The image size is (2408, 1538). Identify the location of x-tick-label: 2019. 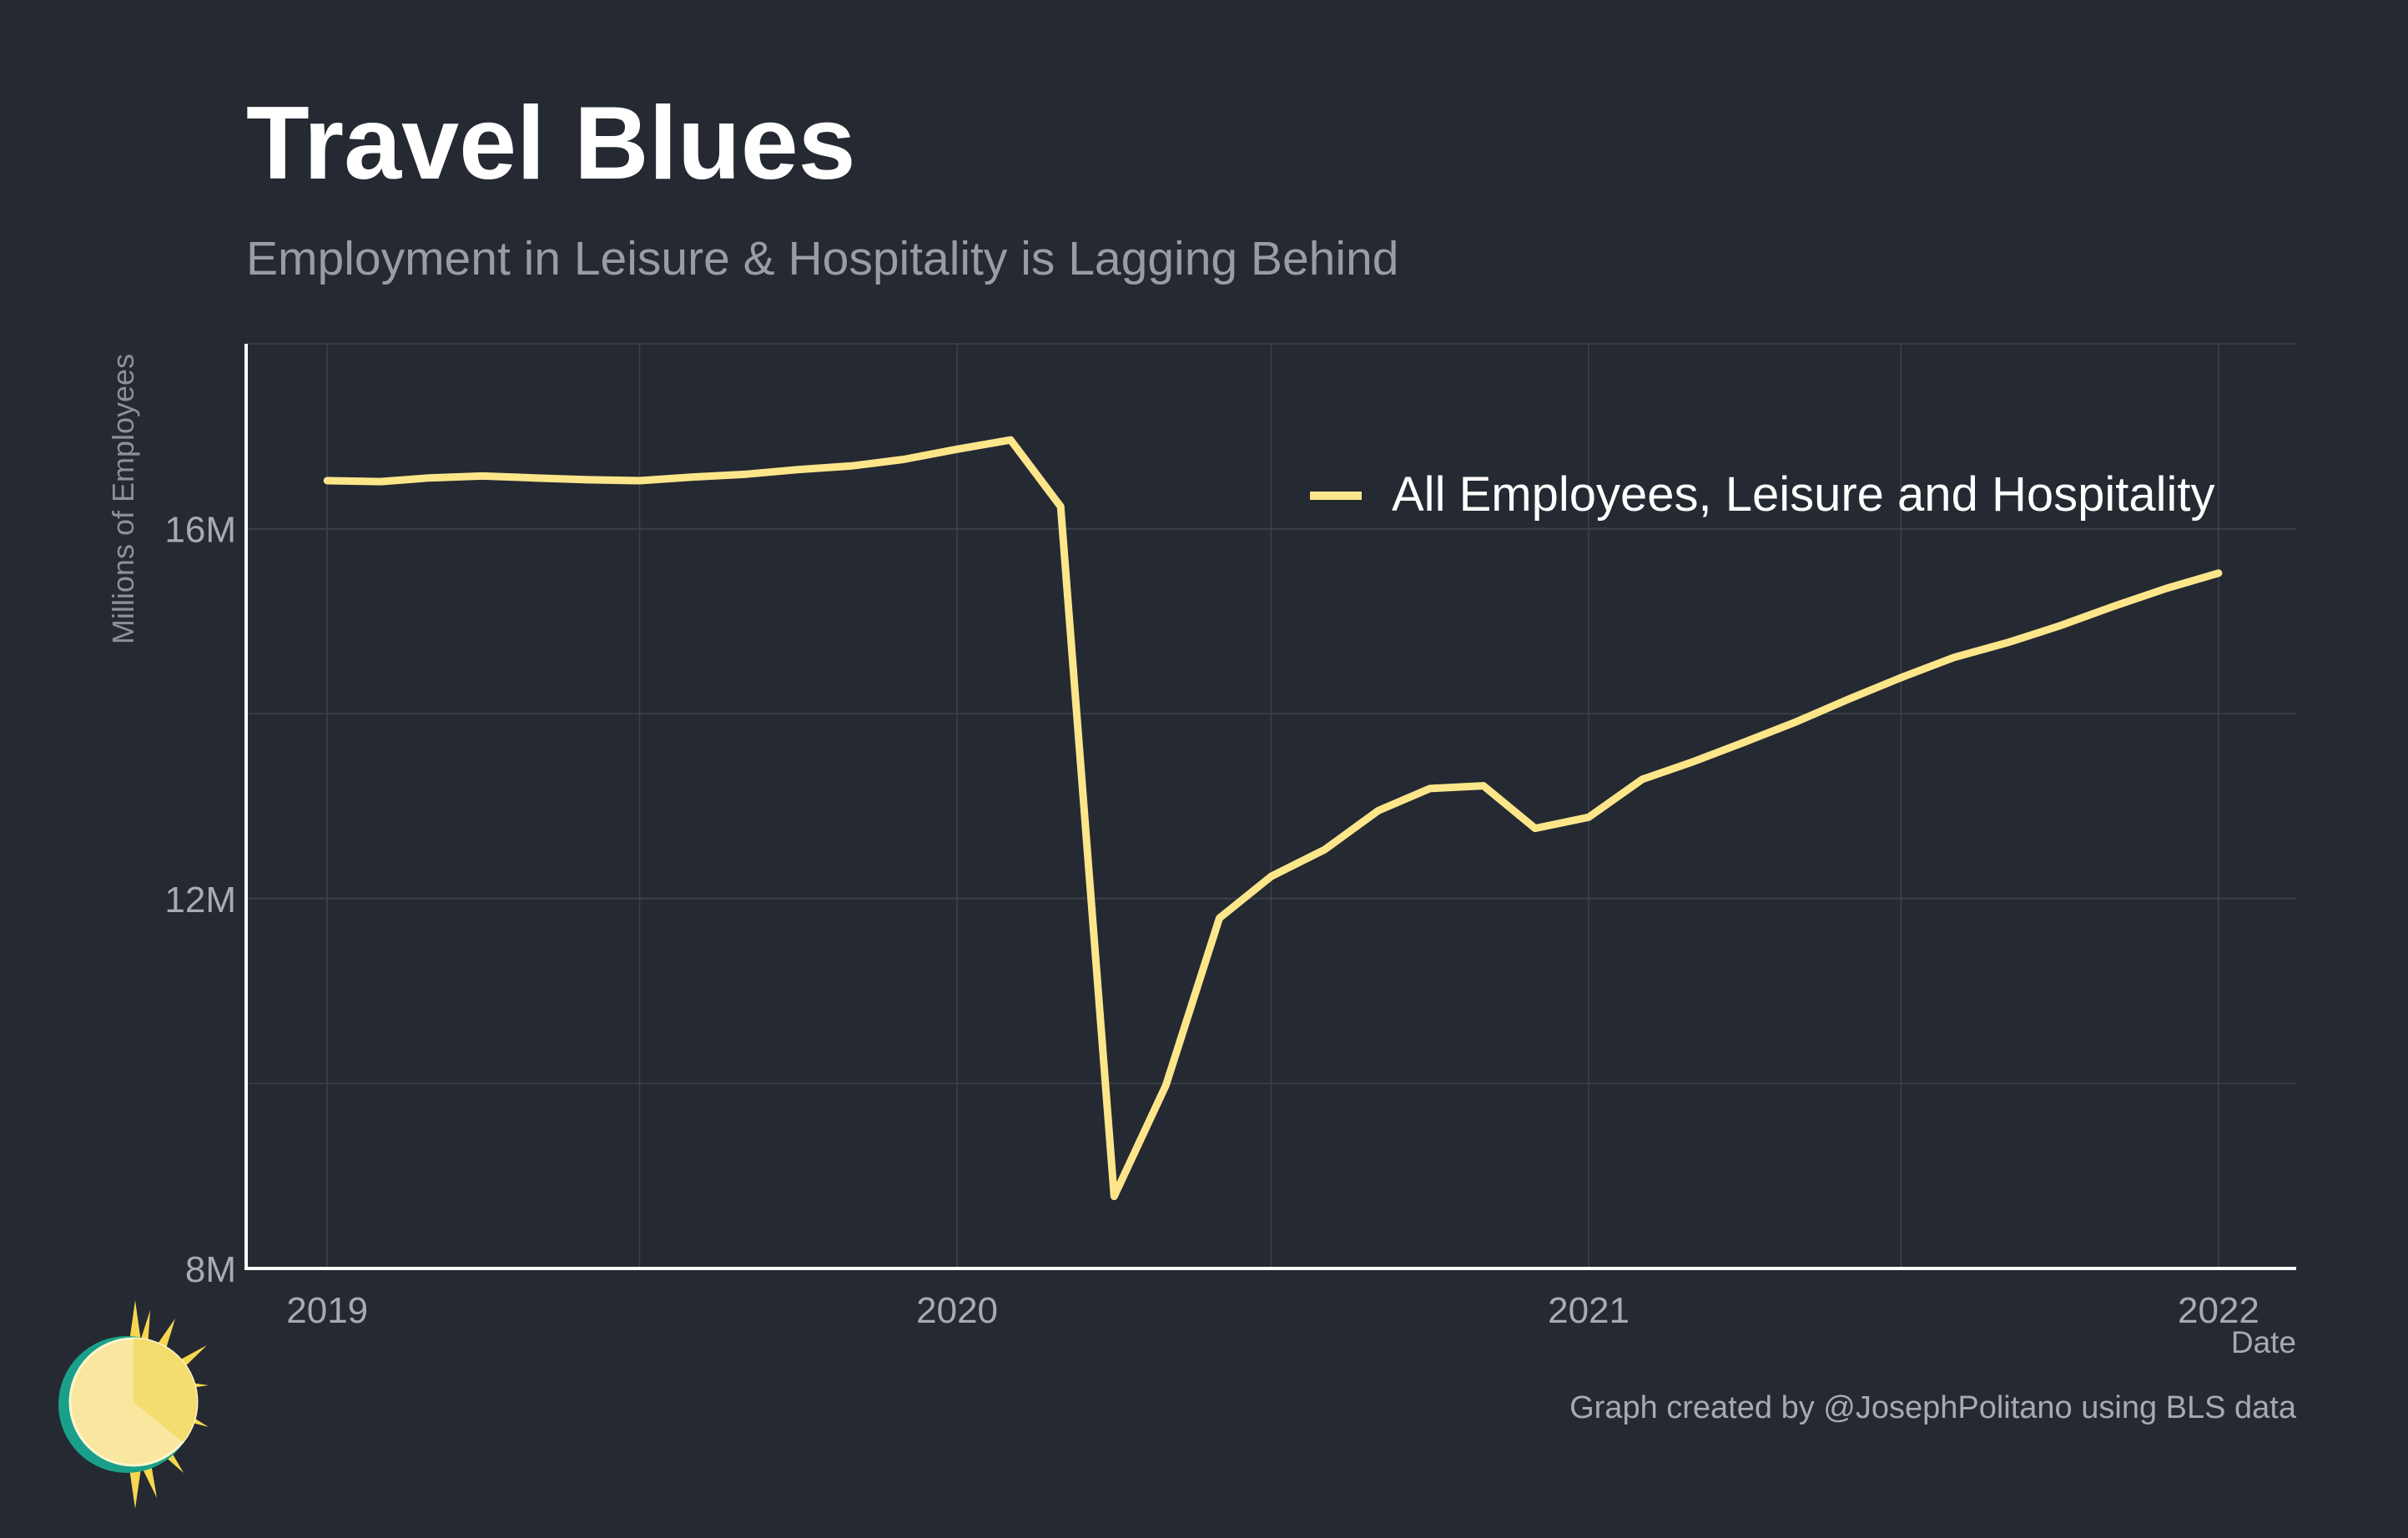
(327, 1310).